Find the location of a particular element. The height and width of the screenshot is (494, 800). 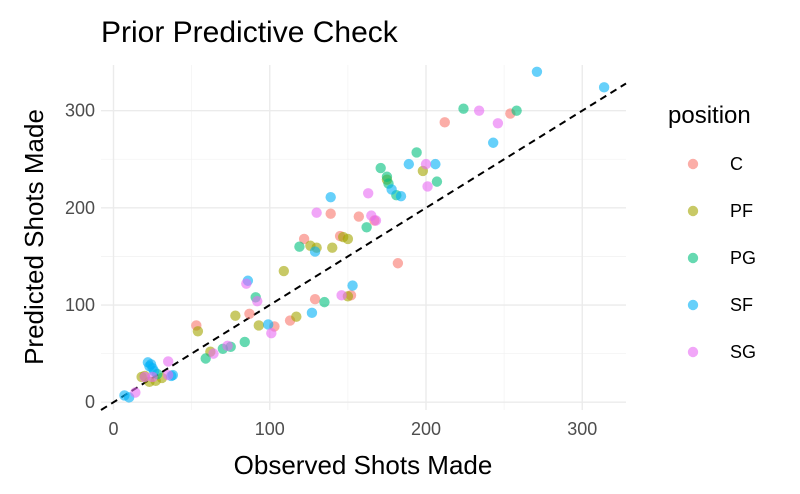

legend-key-sg is located at coordinates (693, 352).